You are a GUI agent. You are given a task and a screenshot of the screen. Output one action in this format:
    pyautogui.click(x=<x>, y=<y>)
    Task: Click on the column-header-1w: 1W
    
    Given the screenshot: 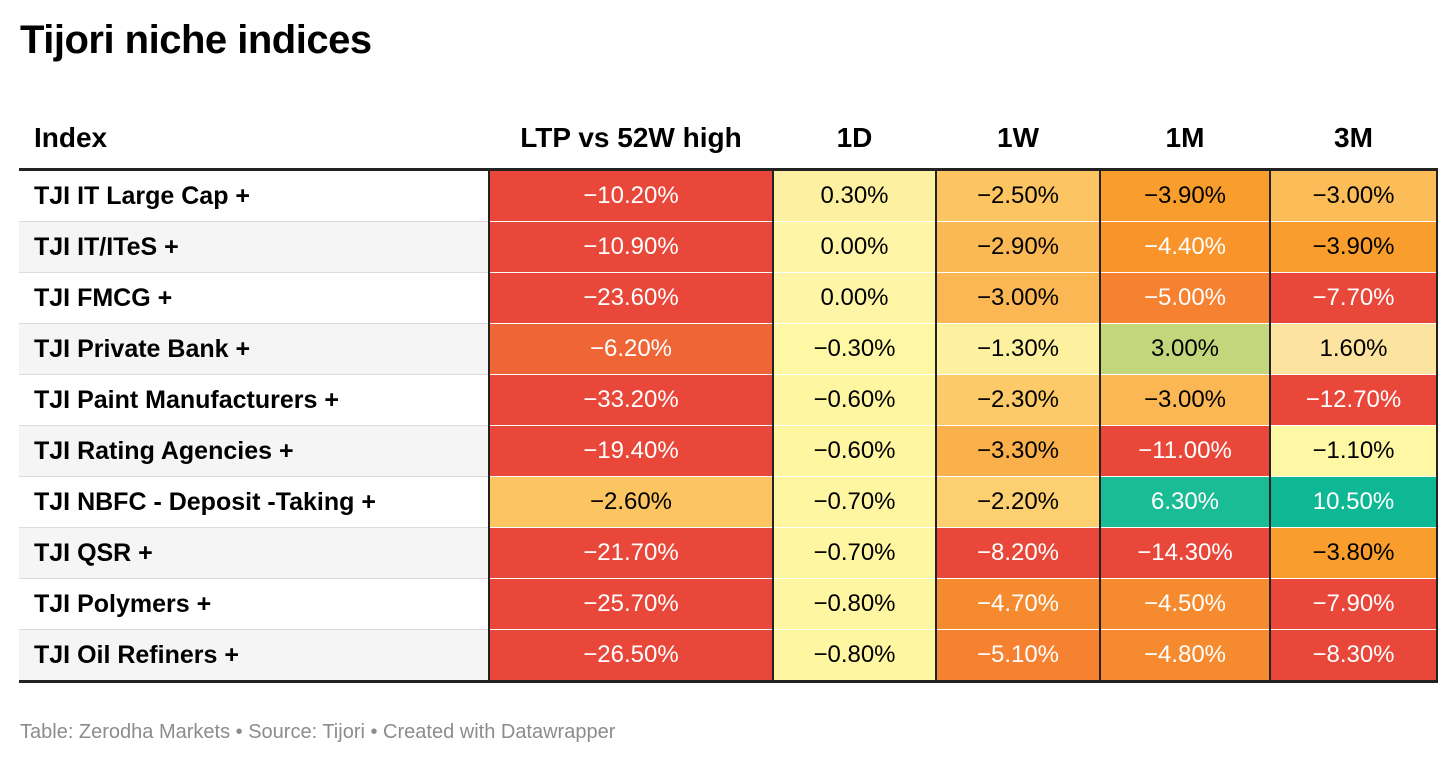 What is the action you would take?
    pyautogui.click(x=1018, y=139)
    